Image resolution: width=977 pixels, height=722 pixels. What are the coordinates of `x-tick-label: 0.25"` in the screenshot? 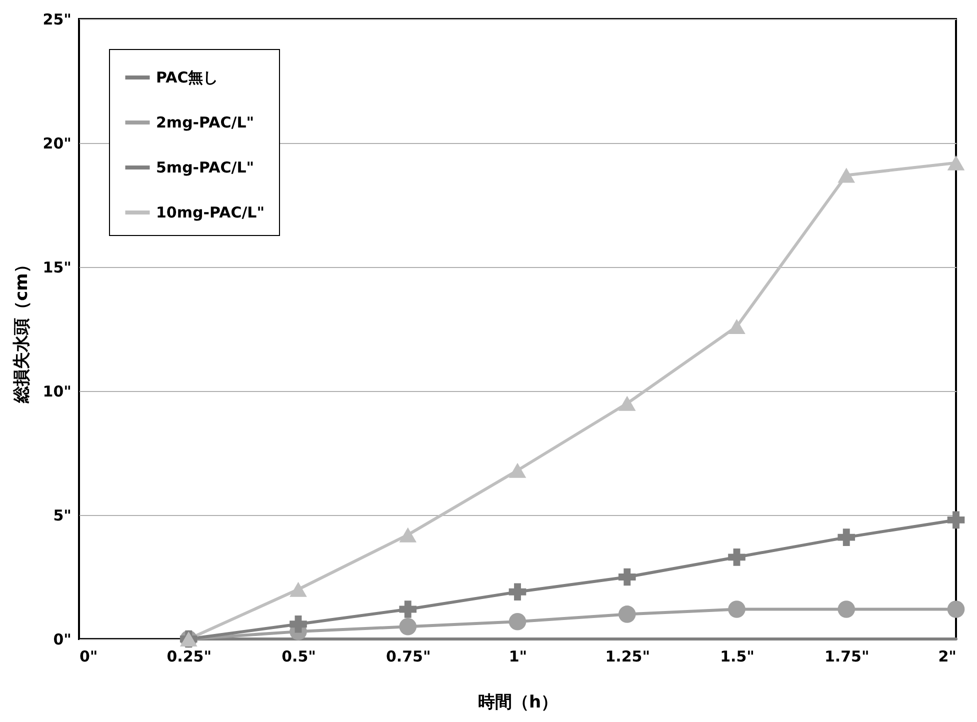 It's located at (189, 657).